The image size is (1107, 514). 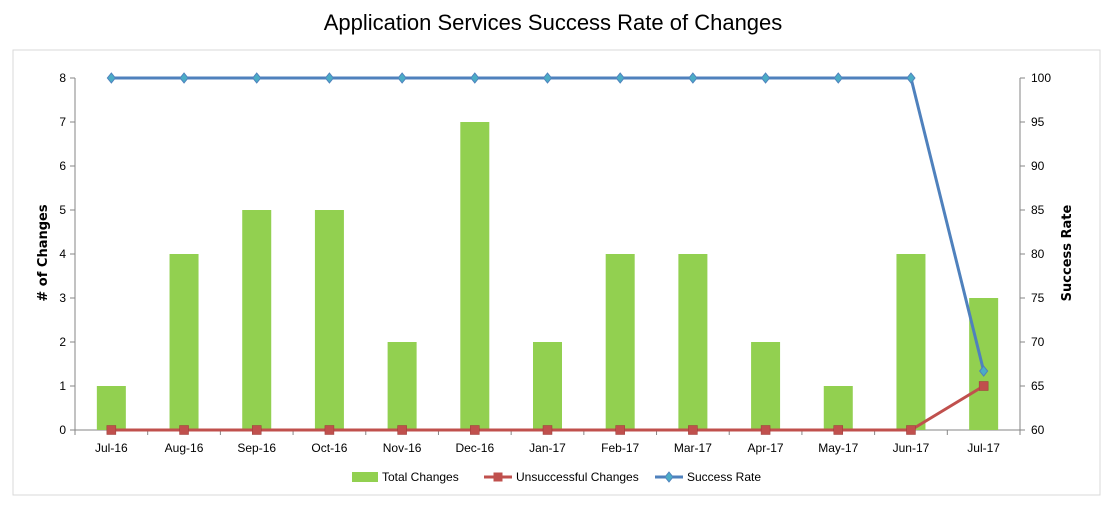 What do you see at coordinates (420, 477) in the screenshot?
I see `legend-label-total-changes: Total Changes` at bounding box center [420, 477].